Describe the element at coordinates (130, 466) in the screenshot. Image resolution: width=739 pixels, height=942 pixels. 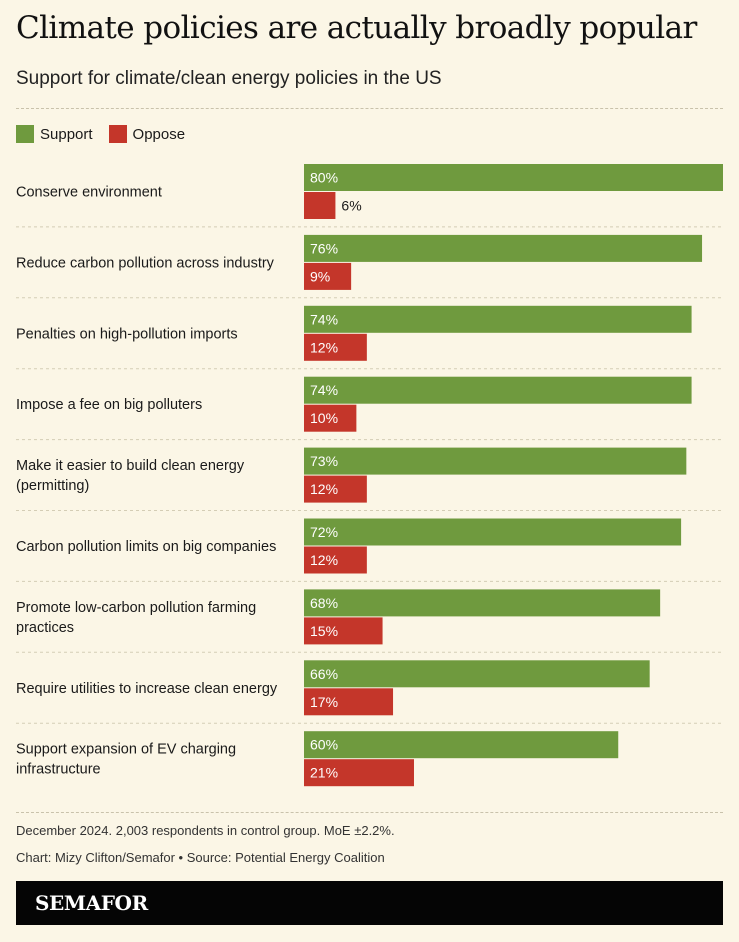
I see `category-label-line: Make it easier to build clean energy` at that location.